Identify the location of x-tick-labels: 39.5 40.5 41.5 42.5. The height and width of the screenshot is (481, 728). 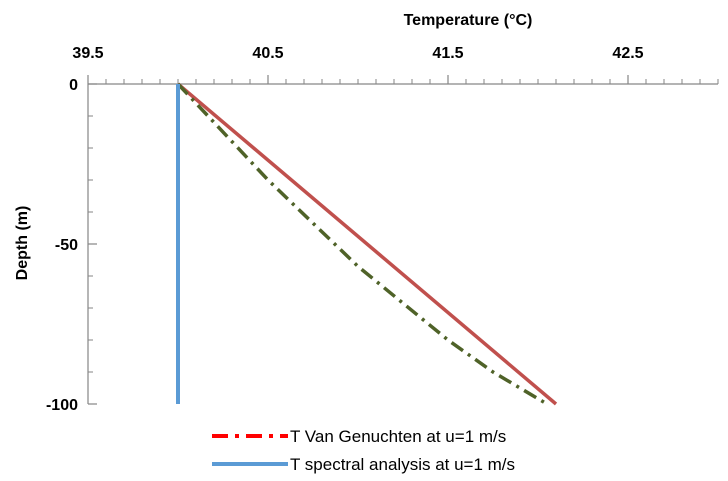
(357, 53).